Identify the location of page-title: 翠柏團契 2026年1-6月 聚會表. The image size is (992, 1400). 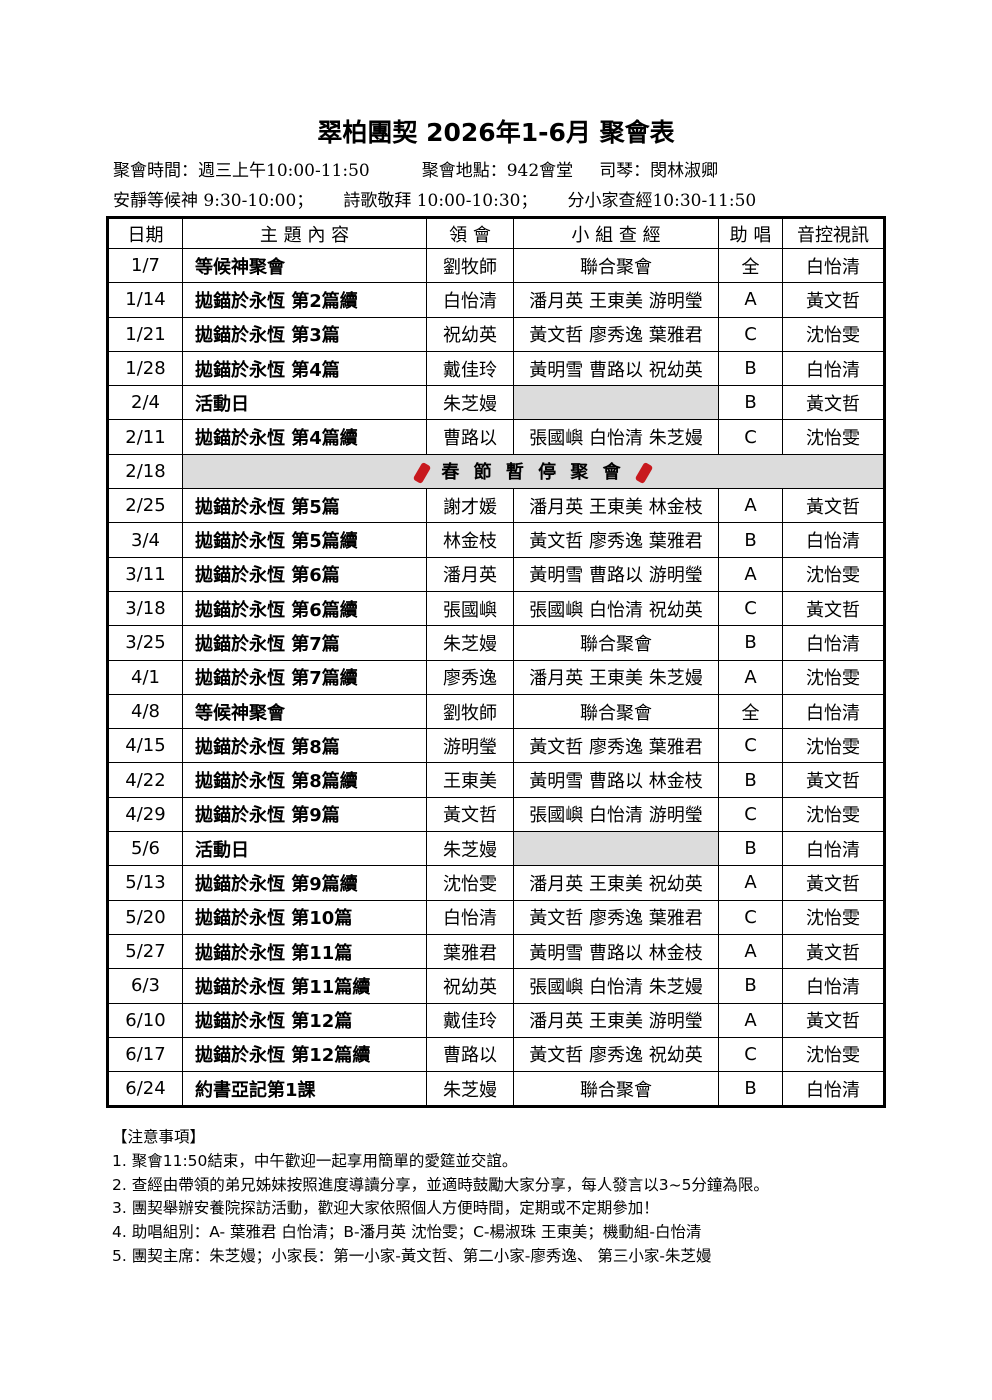
(496, 132).